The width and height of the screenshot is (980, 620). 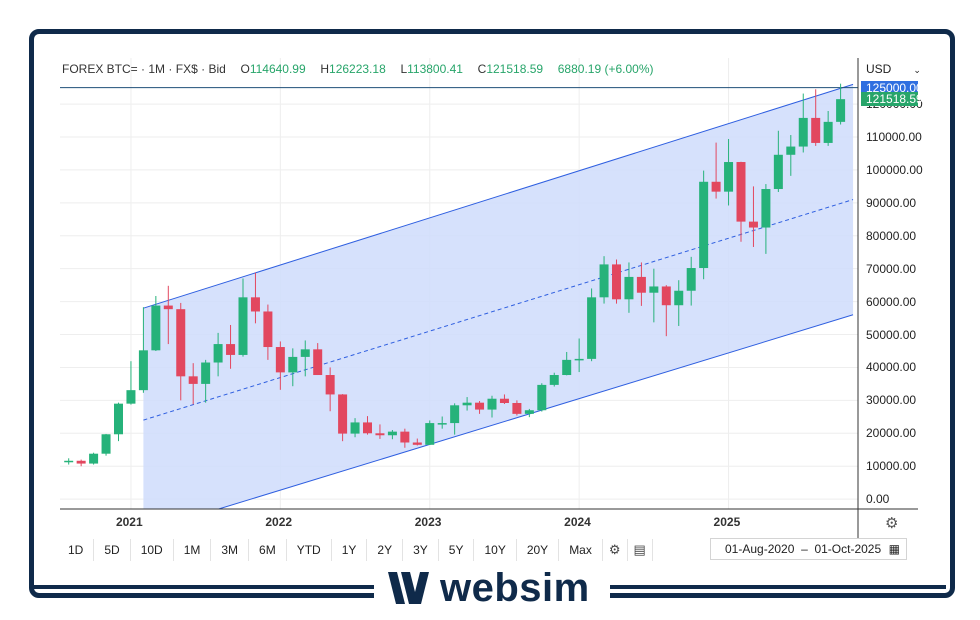 What do you see at coordinates (457, 550) in the screenshot?
I see `range-button-5y: 5Y` at bounding box center [457, 550].